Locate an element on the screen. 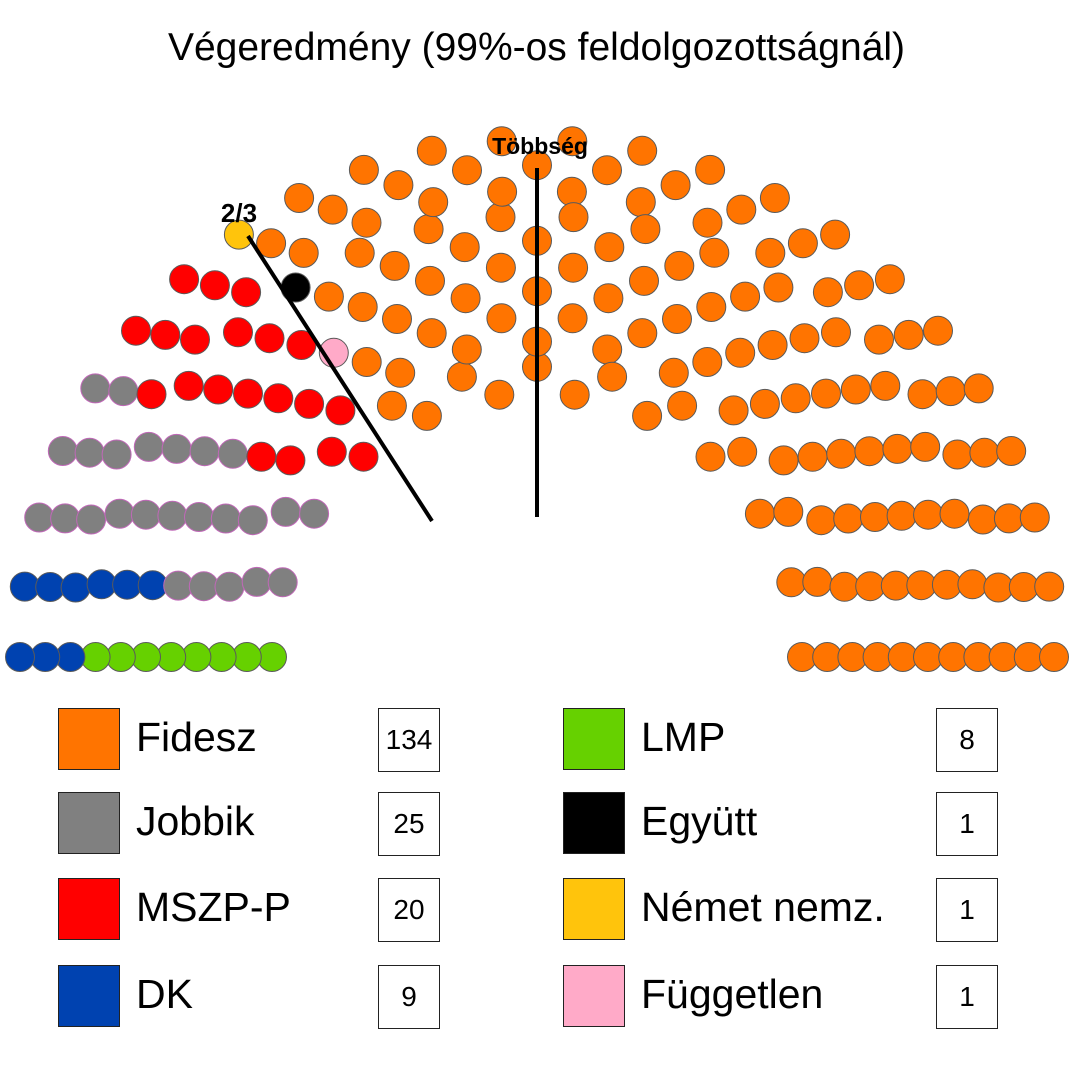 This screenshot has width=1073, height=1073. legend-swatch-n-met-nemz- is located at coordinates (594, 909).